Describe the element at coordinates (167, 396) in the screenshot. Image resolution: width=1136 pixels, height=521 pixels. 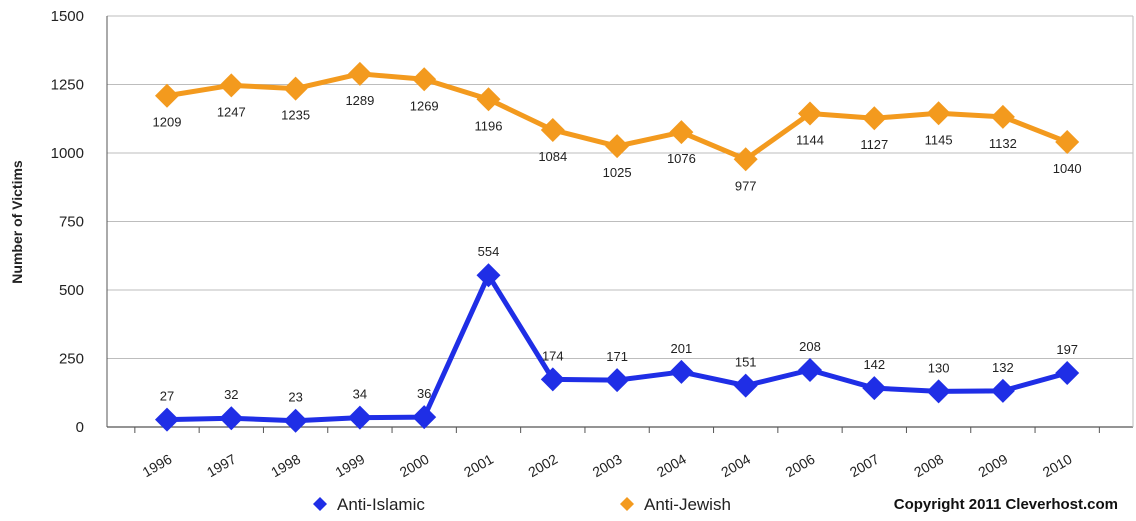
I see `data-label: 27` at that location.